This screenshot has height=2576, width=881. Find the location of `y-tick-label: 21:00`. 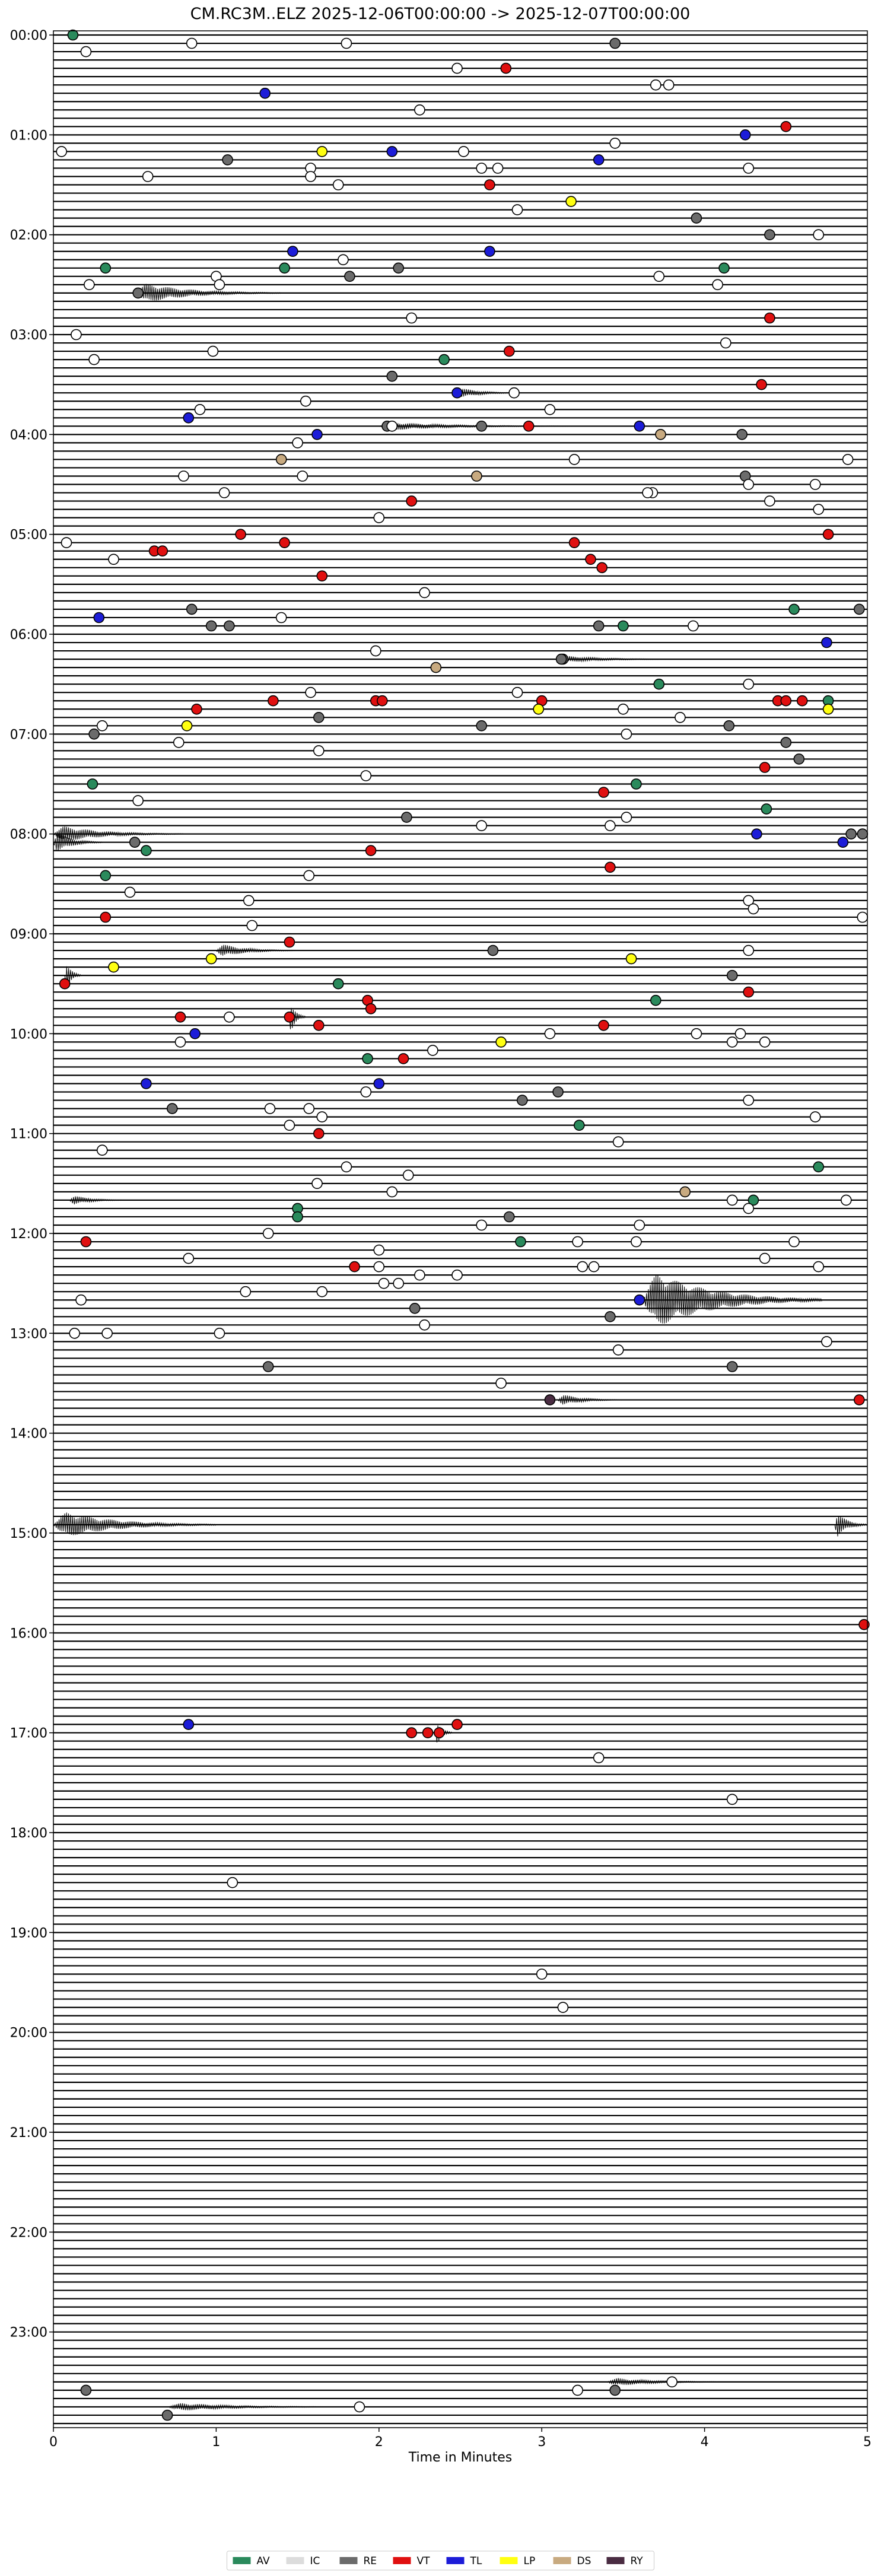

y-tick-label: 21:00 is located at coordinates (28, 2133).